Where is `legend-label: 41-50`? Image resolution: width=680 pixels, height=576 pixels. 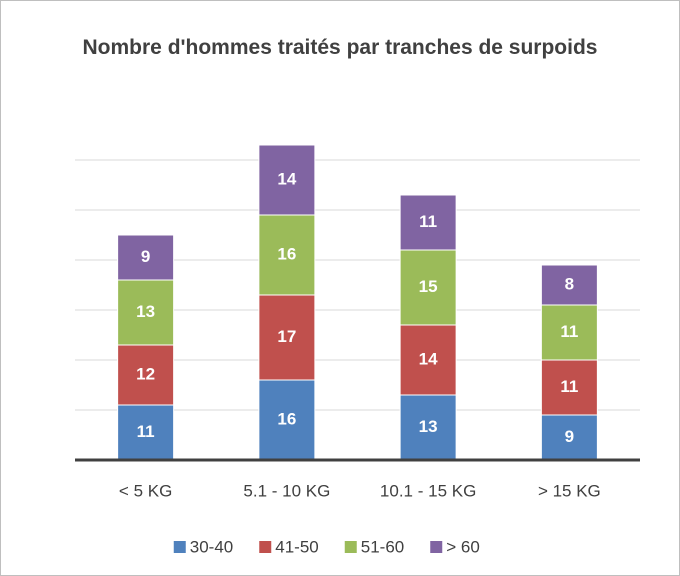
legend-label: 41-50 is located at coordinates (296, 546).